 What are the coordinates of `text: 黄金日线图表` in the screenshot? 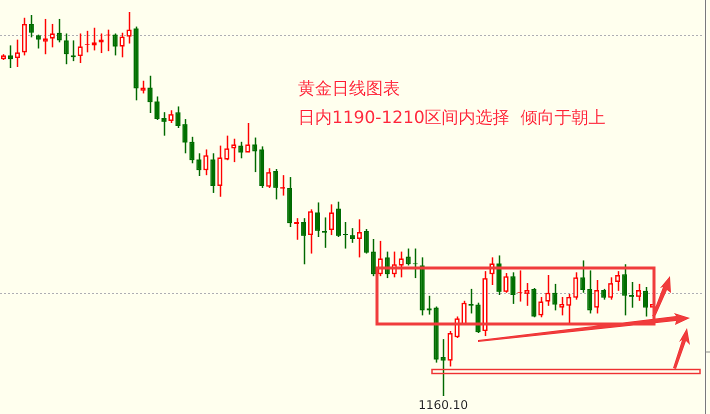 It's located at (349, 89).